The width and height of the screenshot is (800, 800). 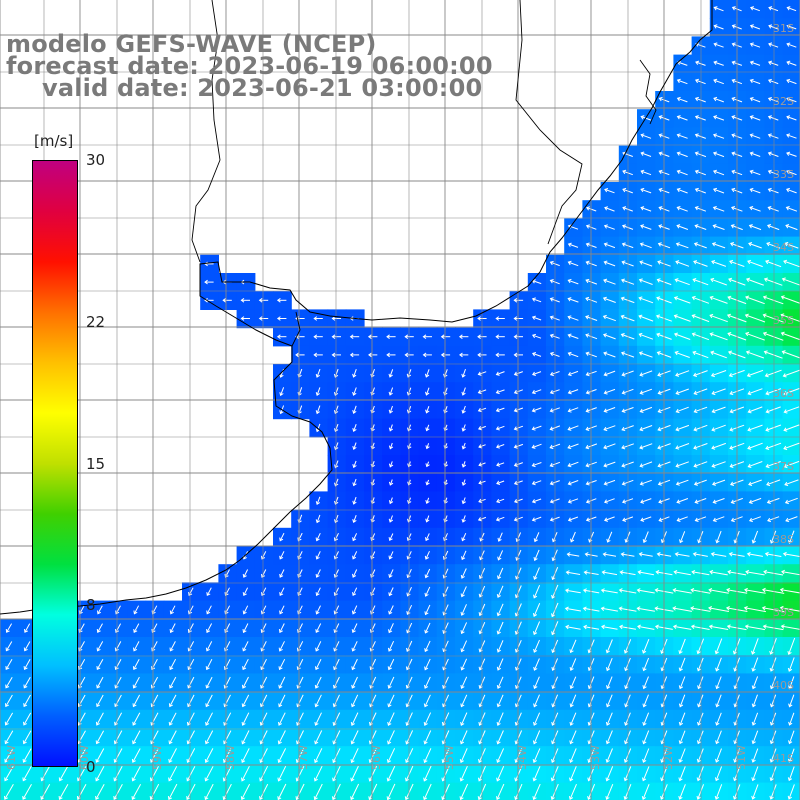 What do you see at coordinates (262, 88) in the screenshot?
I see `title-valid-date: valid date: 2023-06-21 03:00:00` at bounding box center [262, 88].